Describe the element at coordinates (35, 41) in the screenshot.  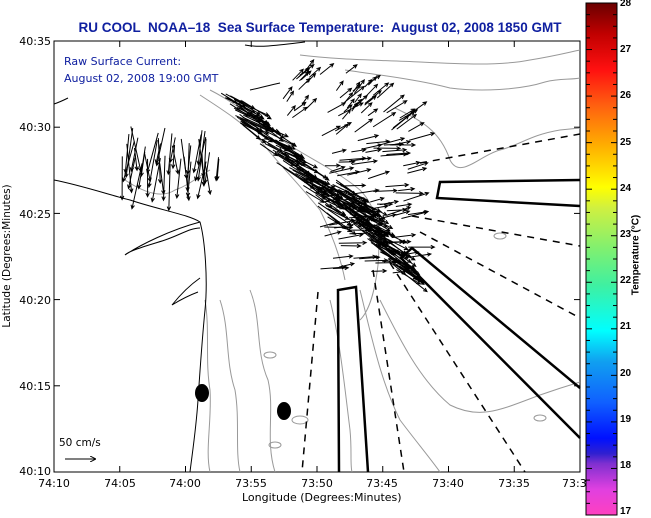
I see `y-tick-label: 40:35` at that location.